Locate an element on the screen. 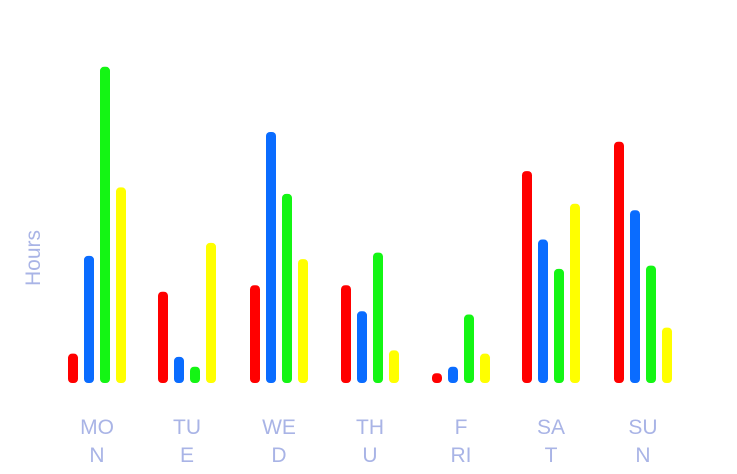  x-tick-label-wed-line-2: D is located at coordinates (278, 455).